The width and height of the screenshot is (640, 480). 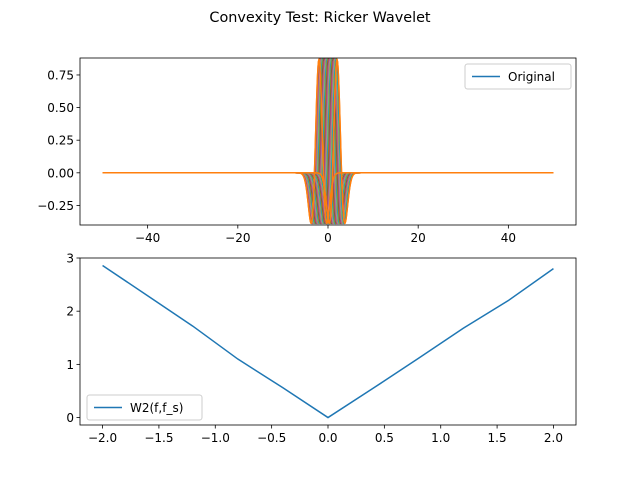 I want to click on top-legend-box, so click(x=518, y=76).